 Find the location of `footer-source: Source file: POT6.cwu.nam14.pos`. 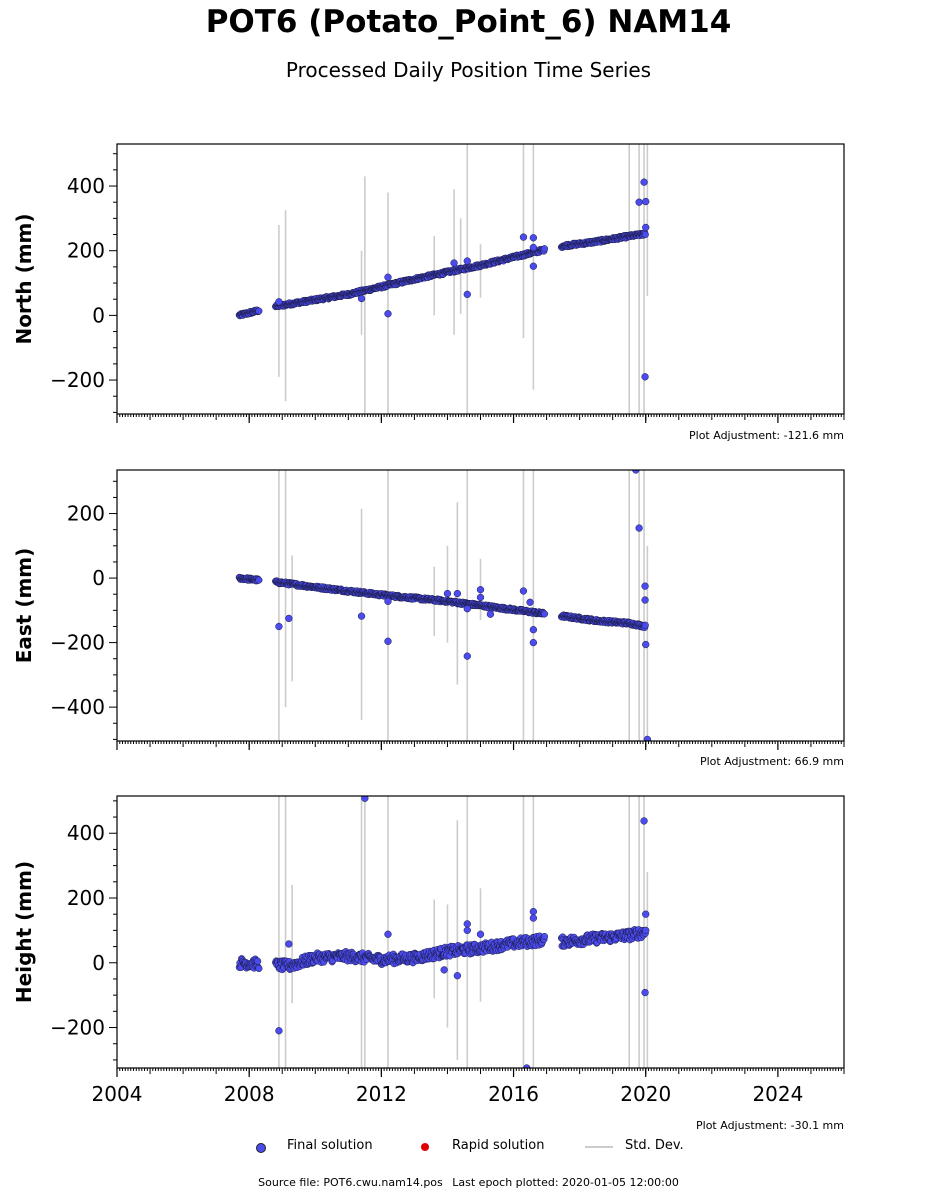

footer-source: Source file: POT6.cwu.nam14.pos is located at coordinates (350, 1182).